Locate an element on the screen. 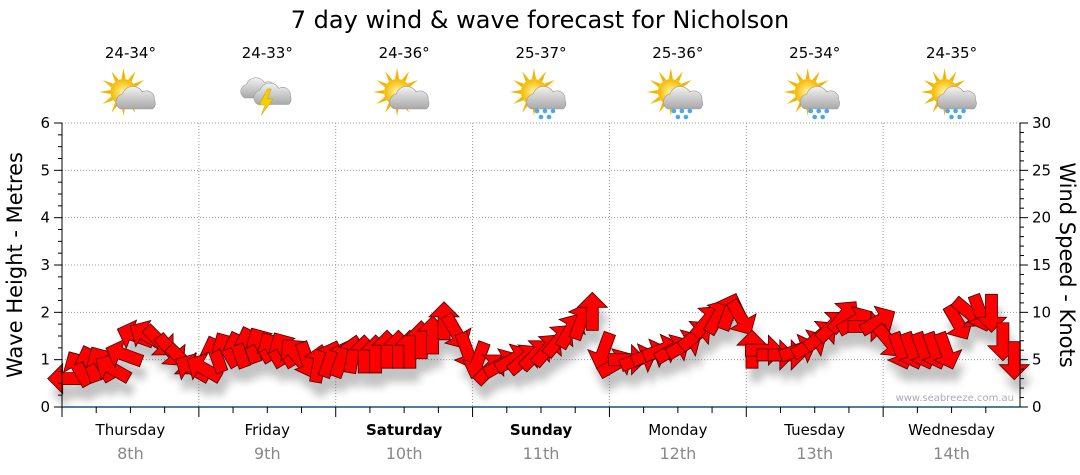  right-tick-label: 20 is located at coordinates (1041, 218).